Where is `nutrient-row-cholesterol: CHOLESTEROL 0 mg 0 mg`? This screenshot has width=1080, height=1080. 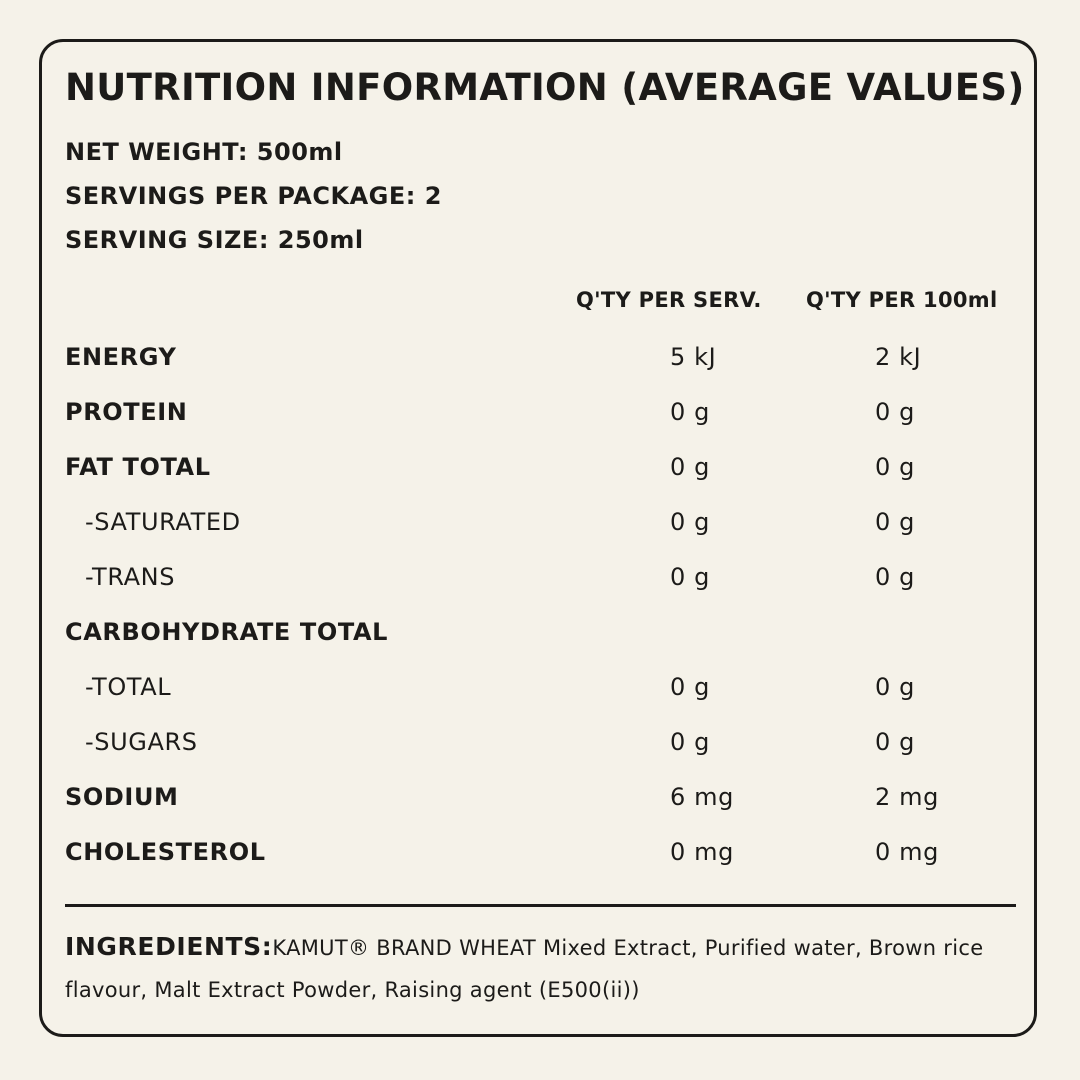 nutrient-row-cholesterol: CHOLESTEROL 0 mg 0 mg is located at coordinates (540, 852).